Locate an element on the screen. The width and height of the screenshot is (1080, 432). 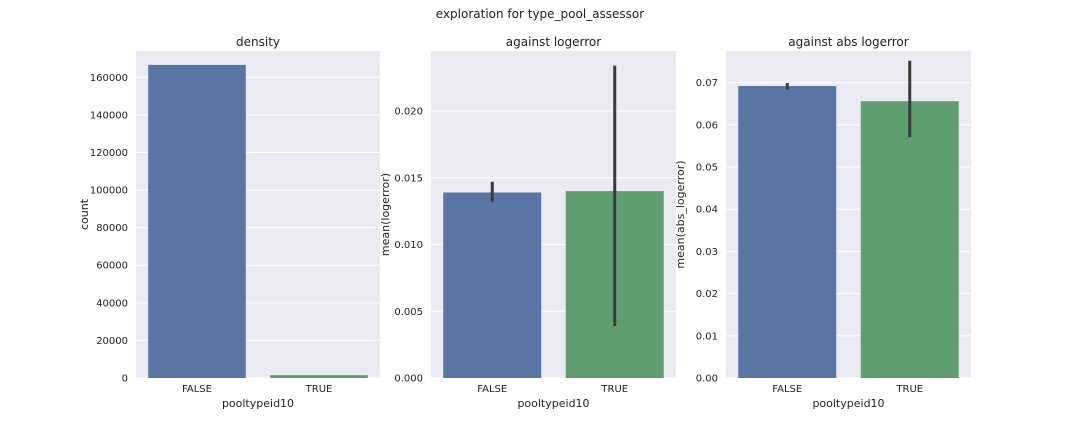
y-tick-label: 80000 is located at coordinates (112, 228).